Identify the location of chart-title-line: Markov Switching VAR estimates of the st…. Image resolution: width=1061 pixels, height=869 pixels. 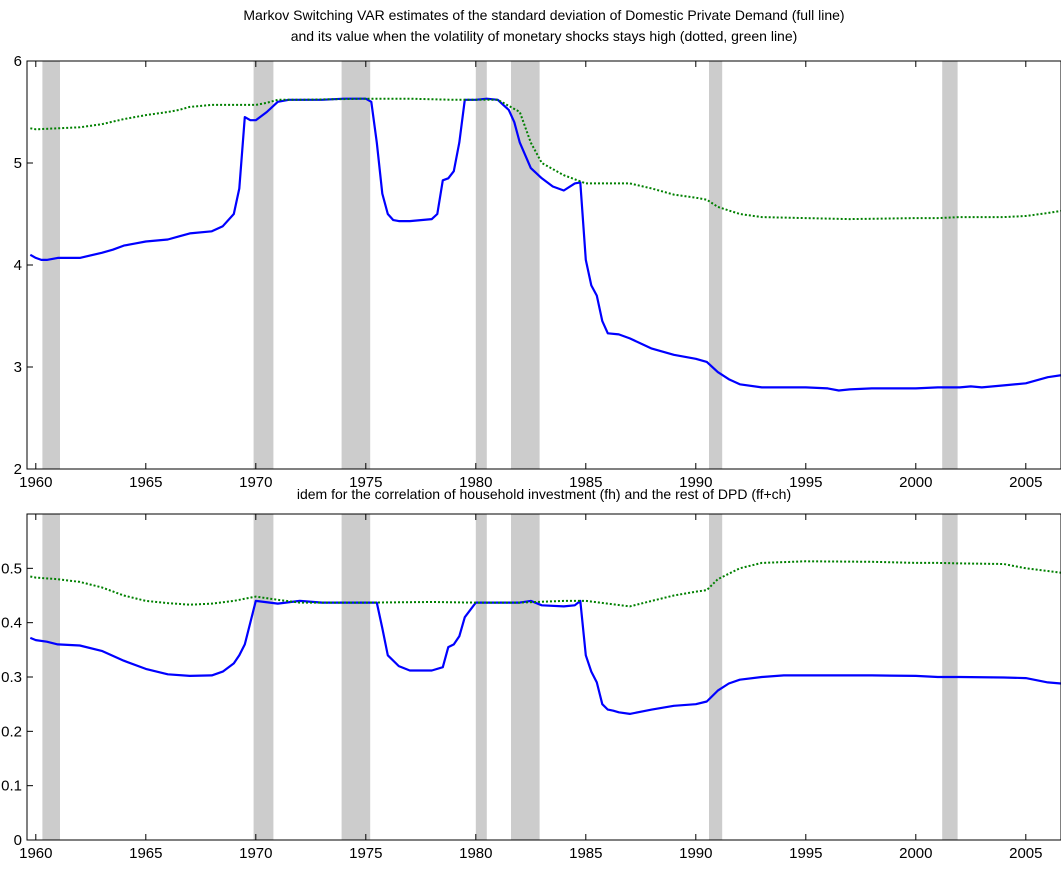
(543, 15).